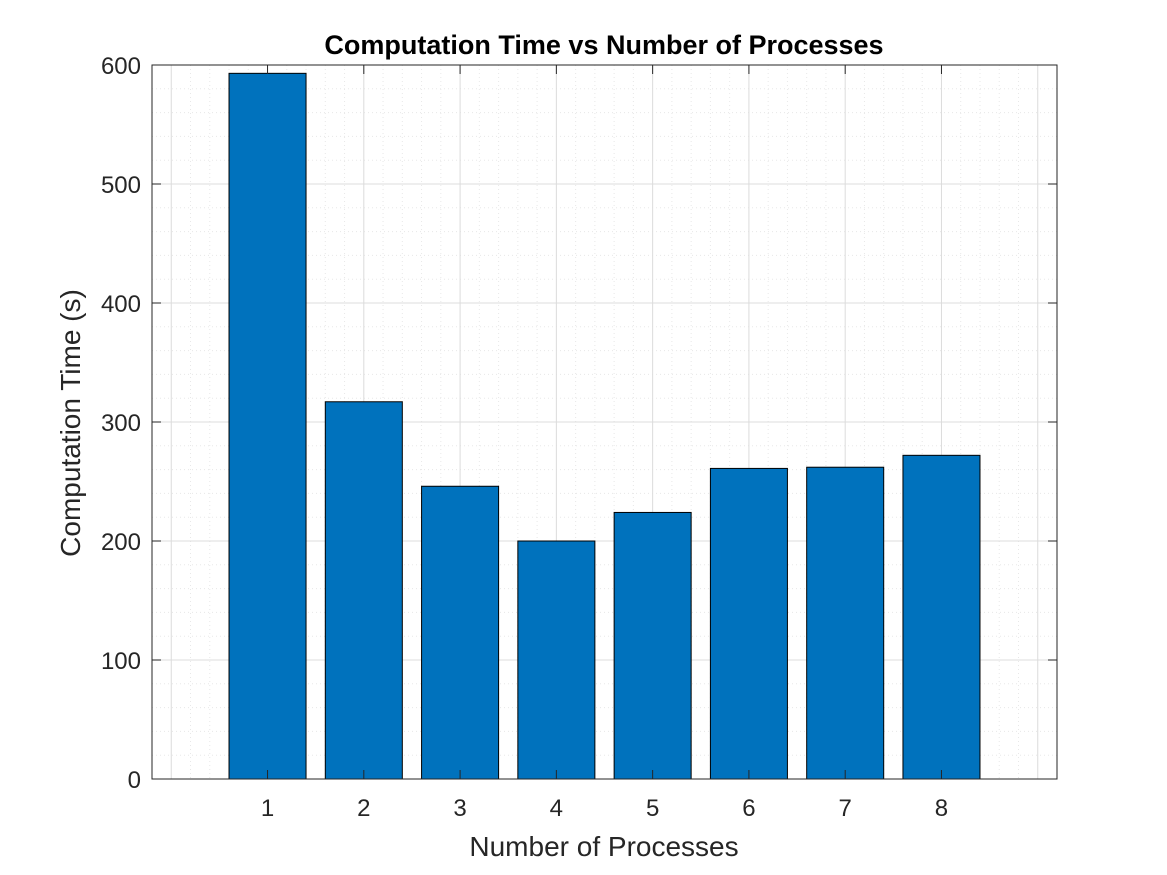 This screenshot has width=1167, height=875. Describe the element at coordinates (363, 808) in the screenshot. I see `x-tick-label: 2` at that location.